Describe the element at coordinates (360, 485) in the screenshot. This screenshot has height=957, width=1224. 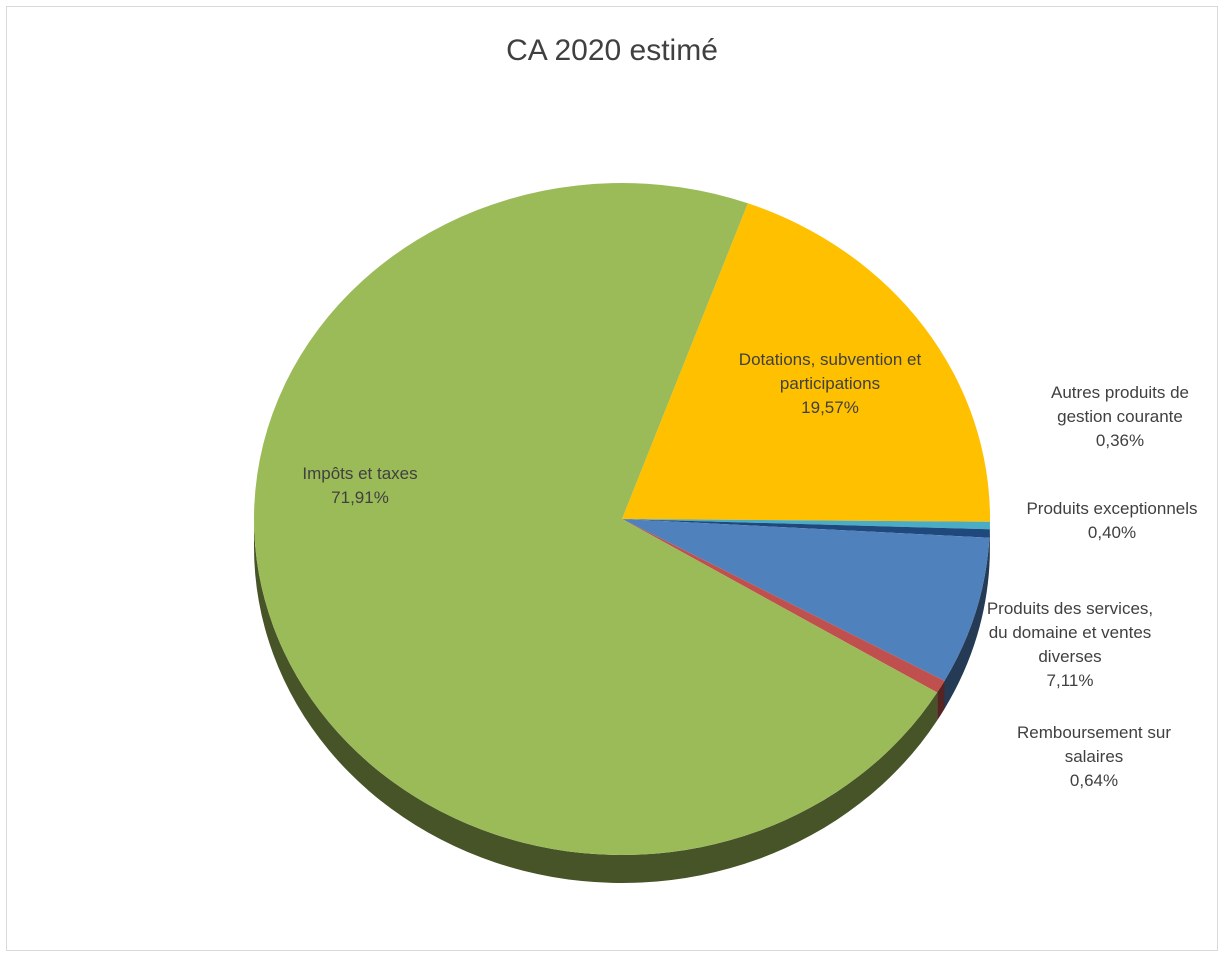
I see `data-label-impots: Impôts et taxes 71,91%` at that location.